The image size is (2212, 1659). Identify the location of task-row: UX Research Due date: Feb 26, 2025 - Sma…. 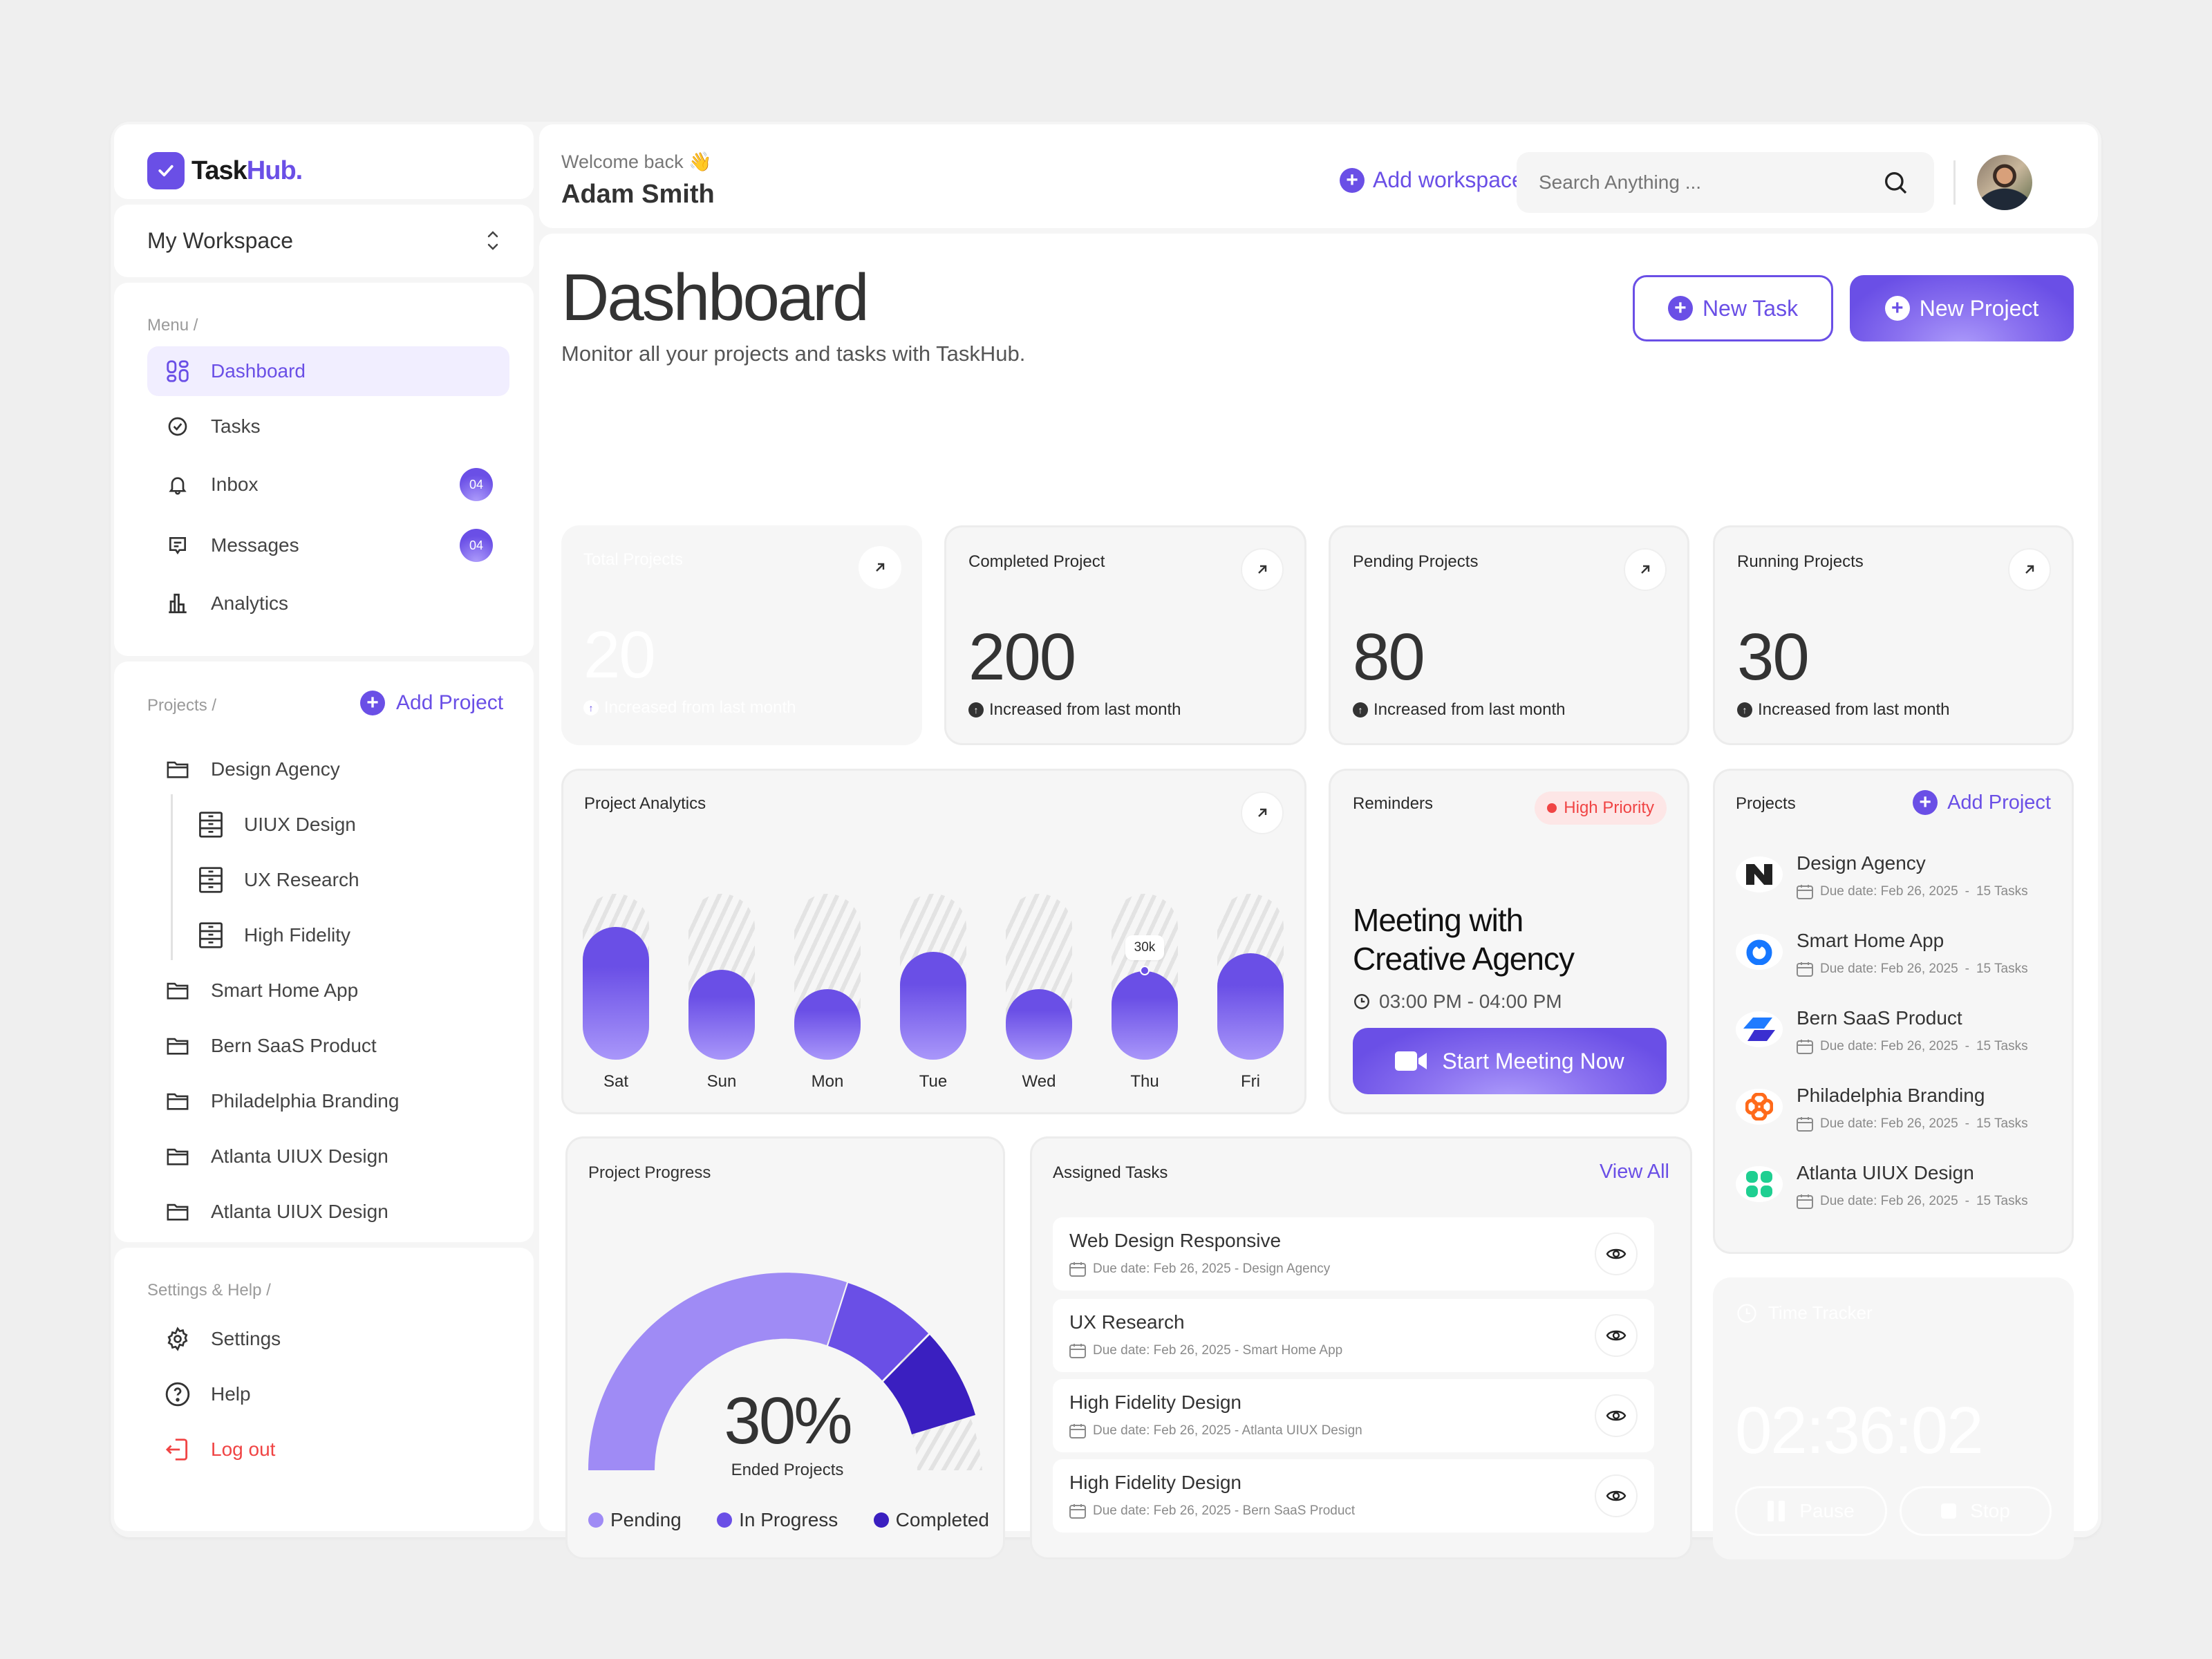
(1353, 1335).